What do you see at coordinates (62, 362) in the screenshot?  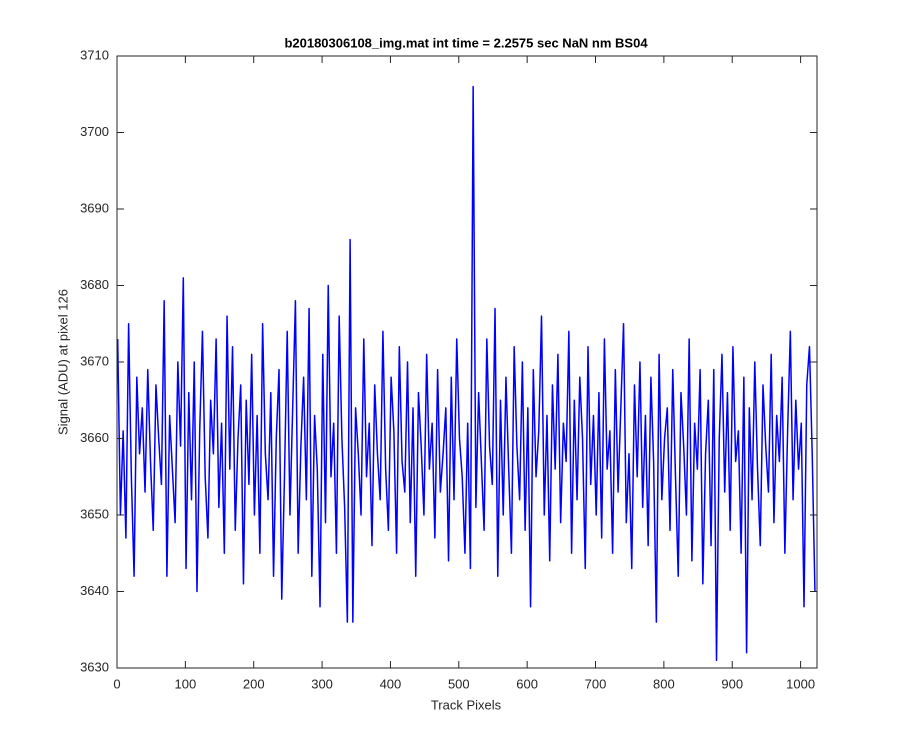 I see `y-axis-label: Signal (ADU) at pixel 126` at bounding box center [62, 362].